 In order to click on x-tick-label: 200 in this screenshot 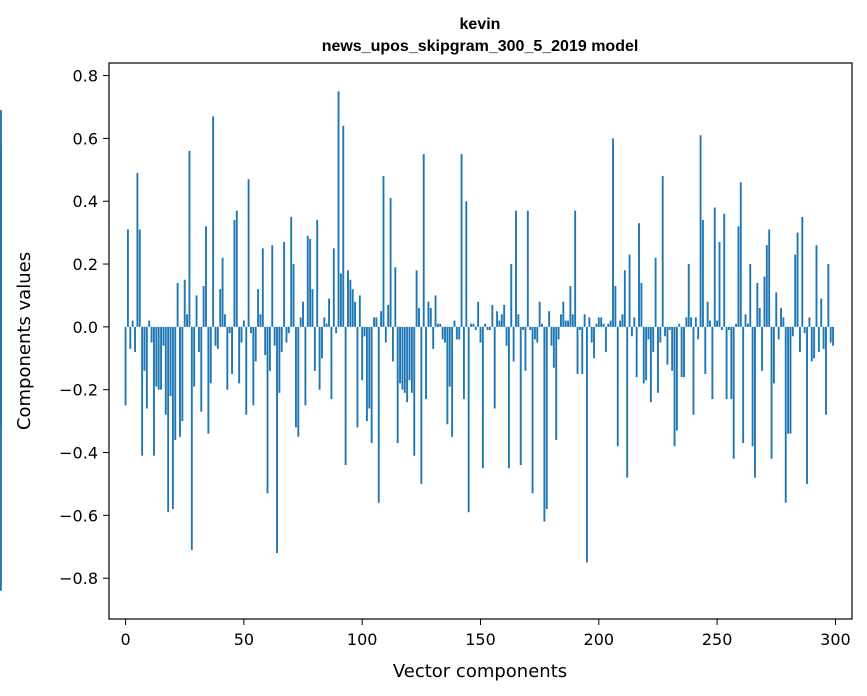, I will do `click(599, 639)`.